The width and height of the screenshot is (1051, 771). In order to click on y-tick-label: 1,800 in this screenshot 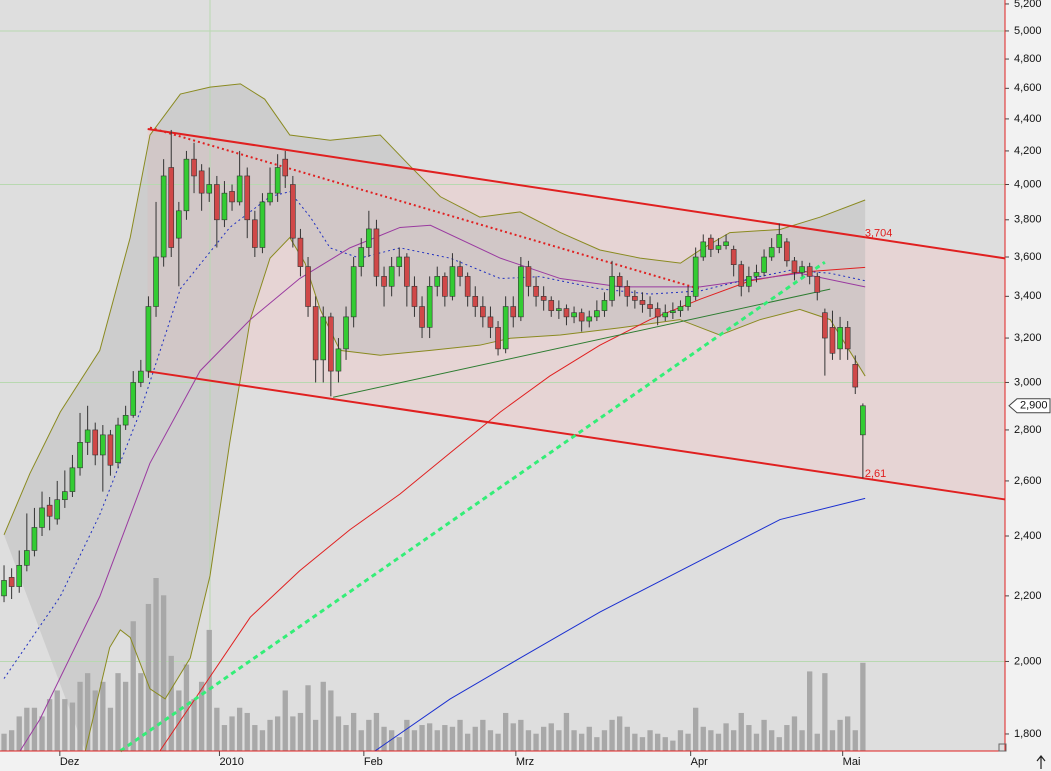, I will do `click(1028, 734)`.